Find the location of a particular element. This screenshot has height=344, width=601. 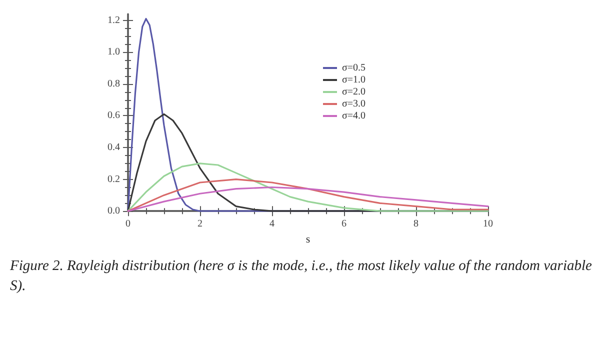

y-tick-label: 0.4 is located at coordinates (114, 148).